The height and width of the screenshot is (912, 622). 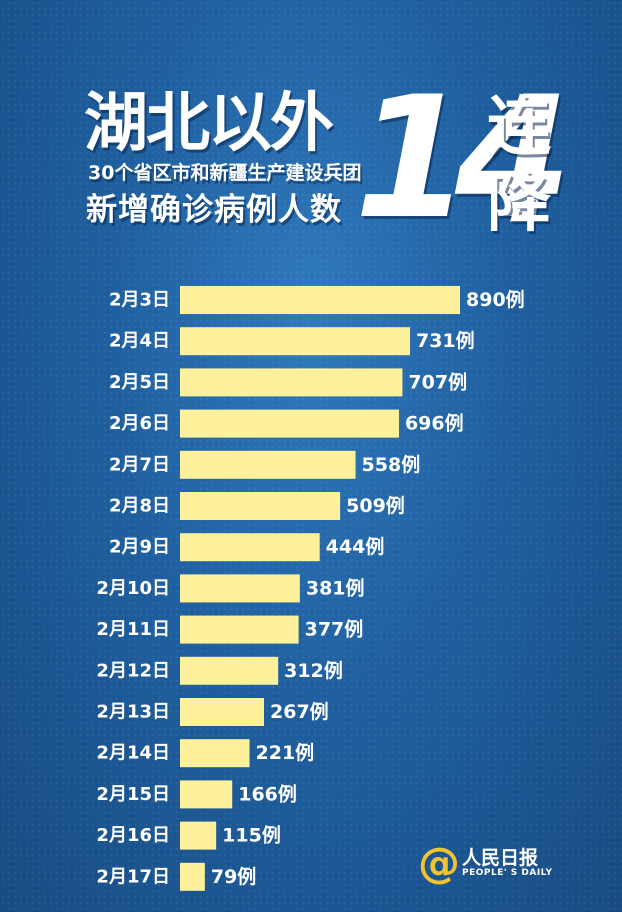 I want to click on value-label: 444例, so click(x=355, y=546).